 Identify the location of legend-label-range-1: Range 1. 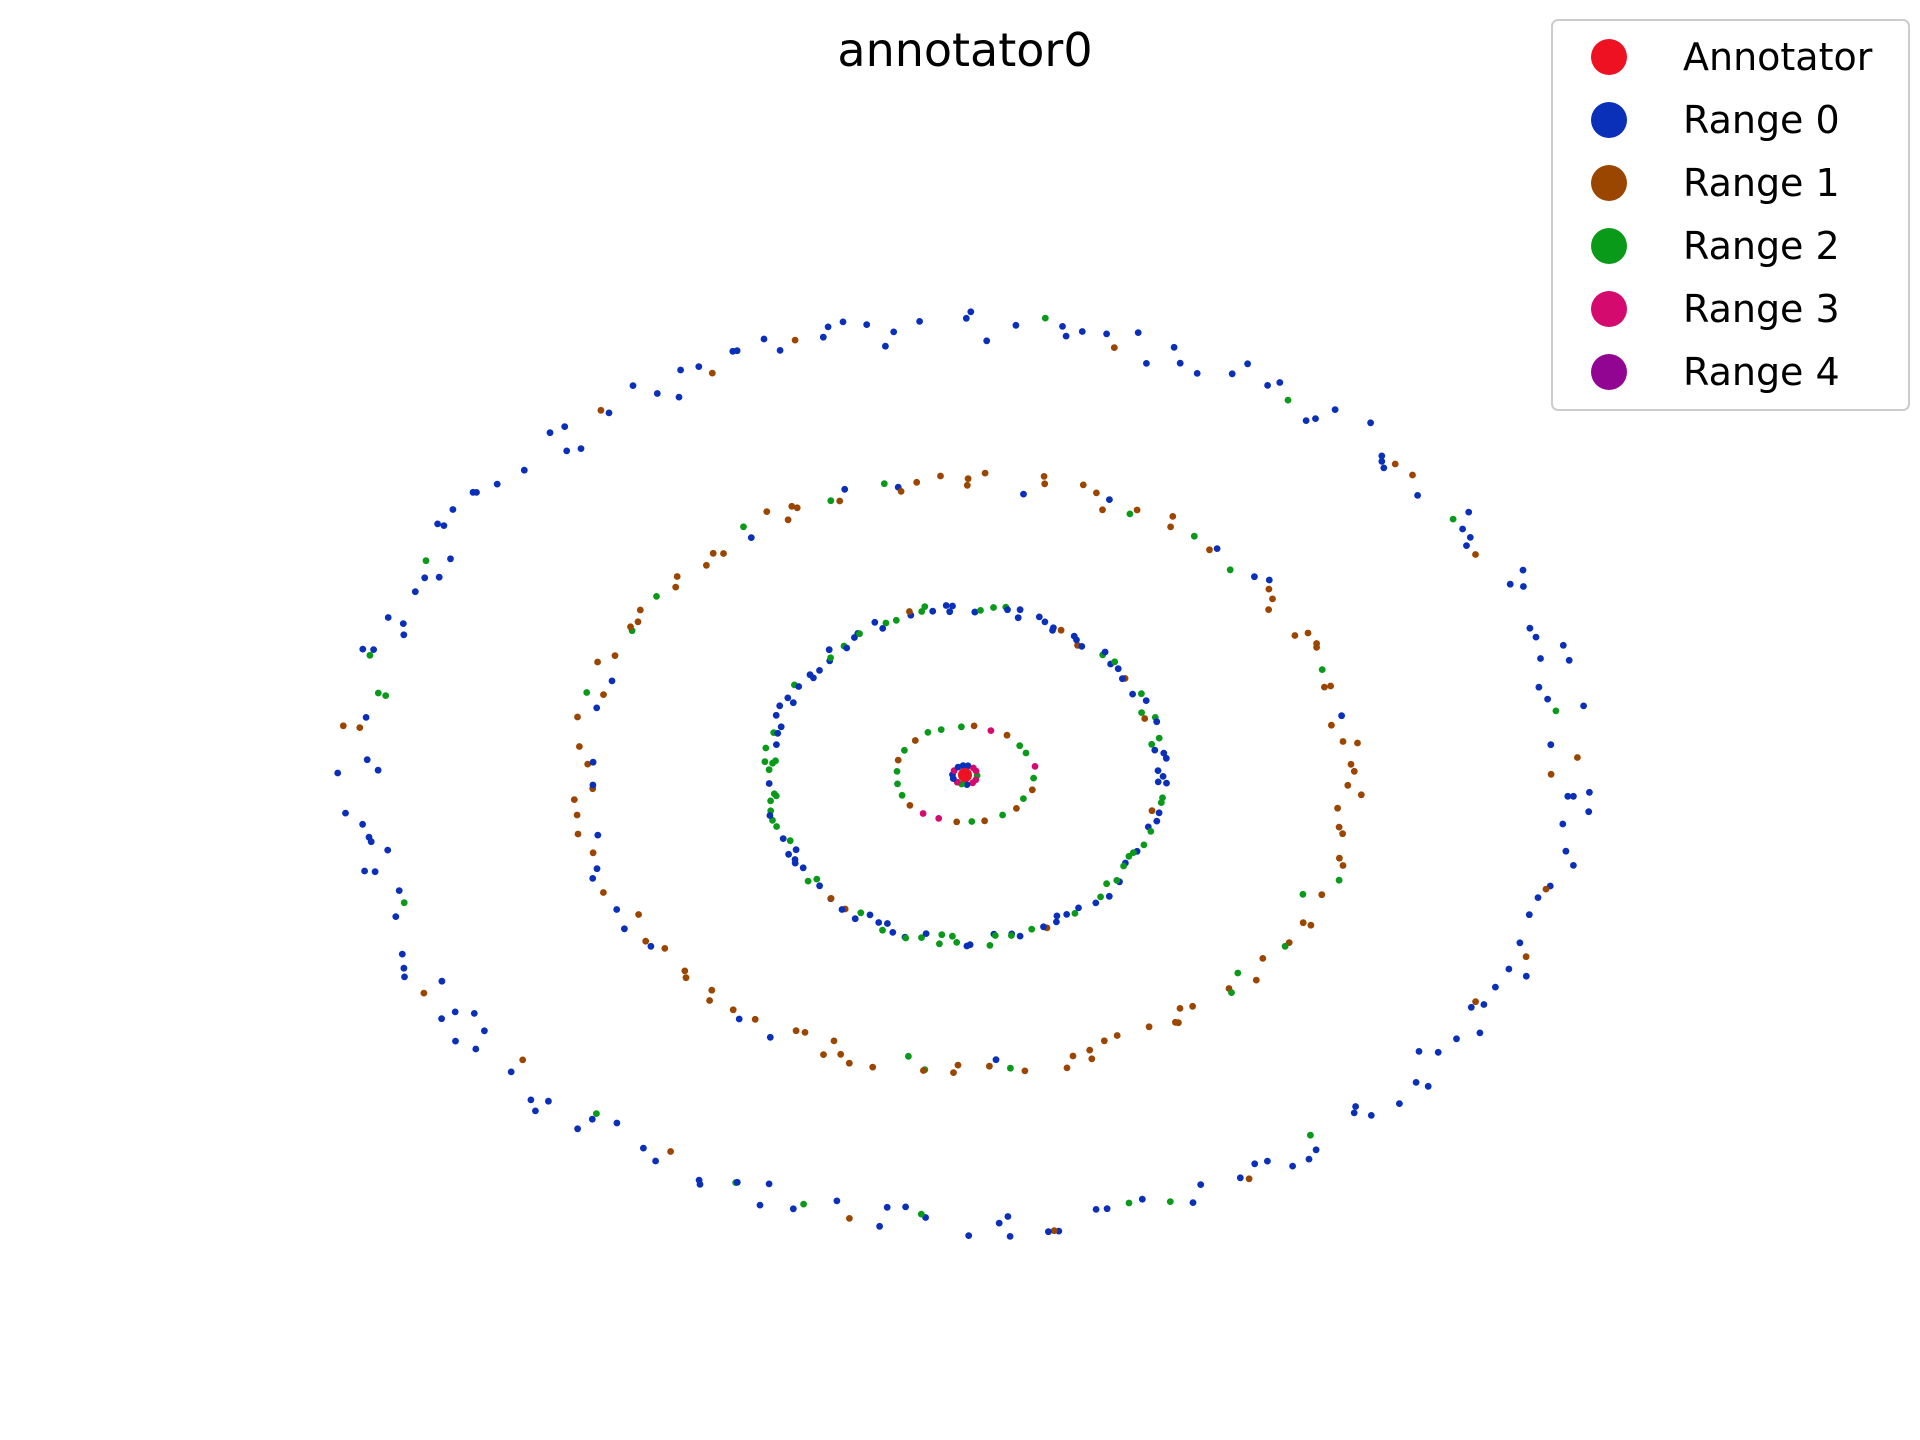
(1761, 183).